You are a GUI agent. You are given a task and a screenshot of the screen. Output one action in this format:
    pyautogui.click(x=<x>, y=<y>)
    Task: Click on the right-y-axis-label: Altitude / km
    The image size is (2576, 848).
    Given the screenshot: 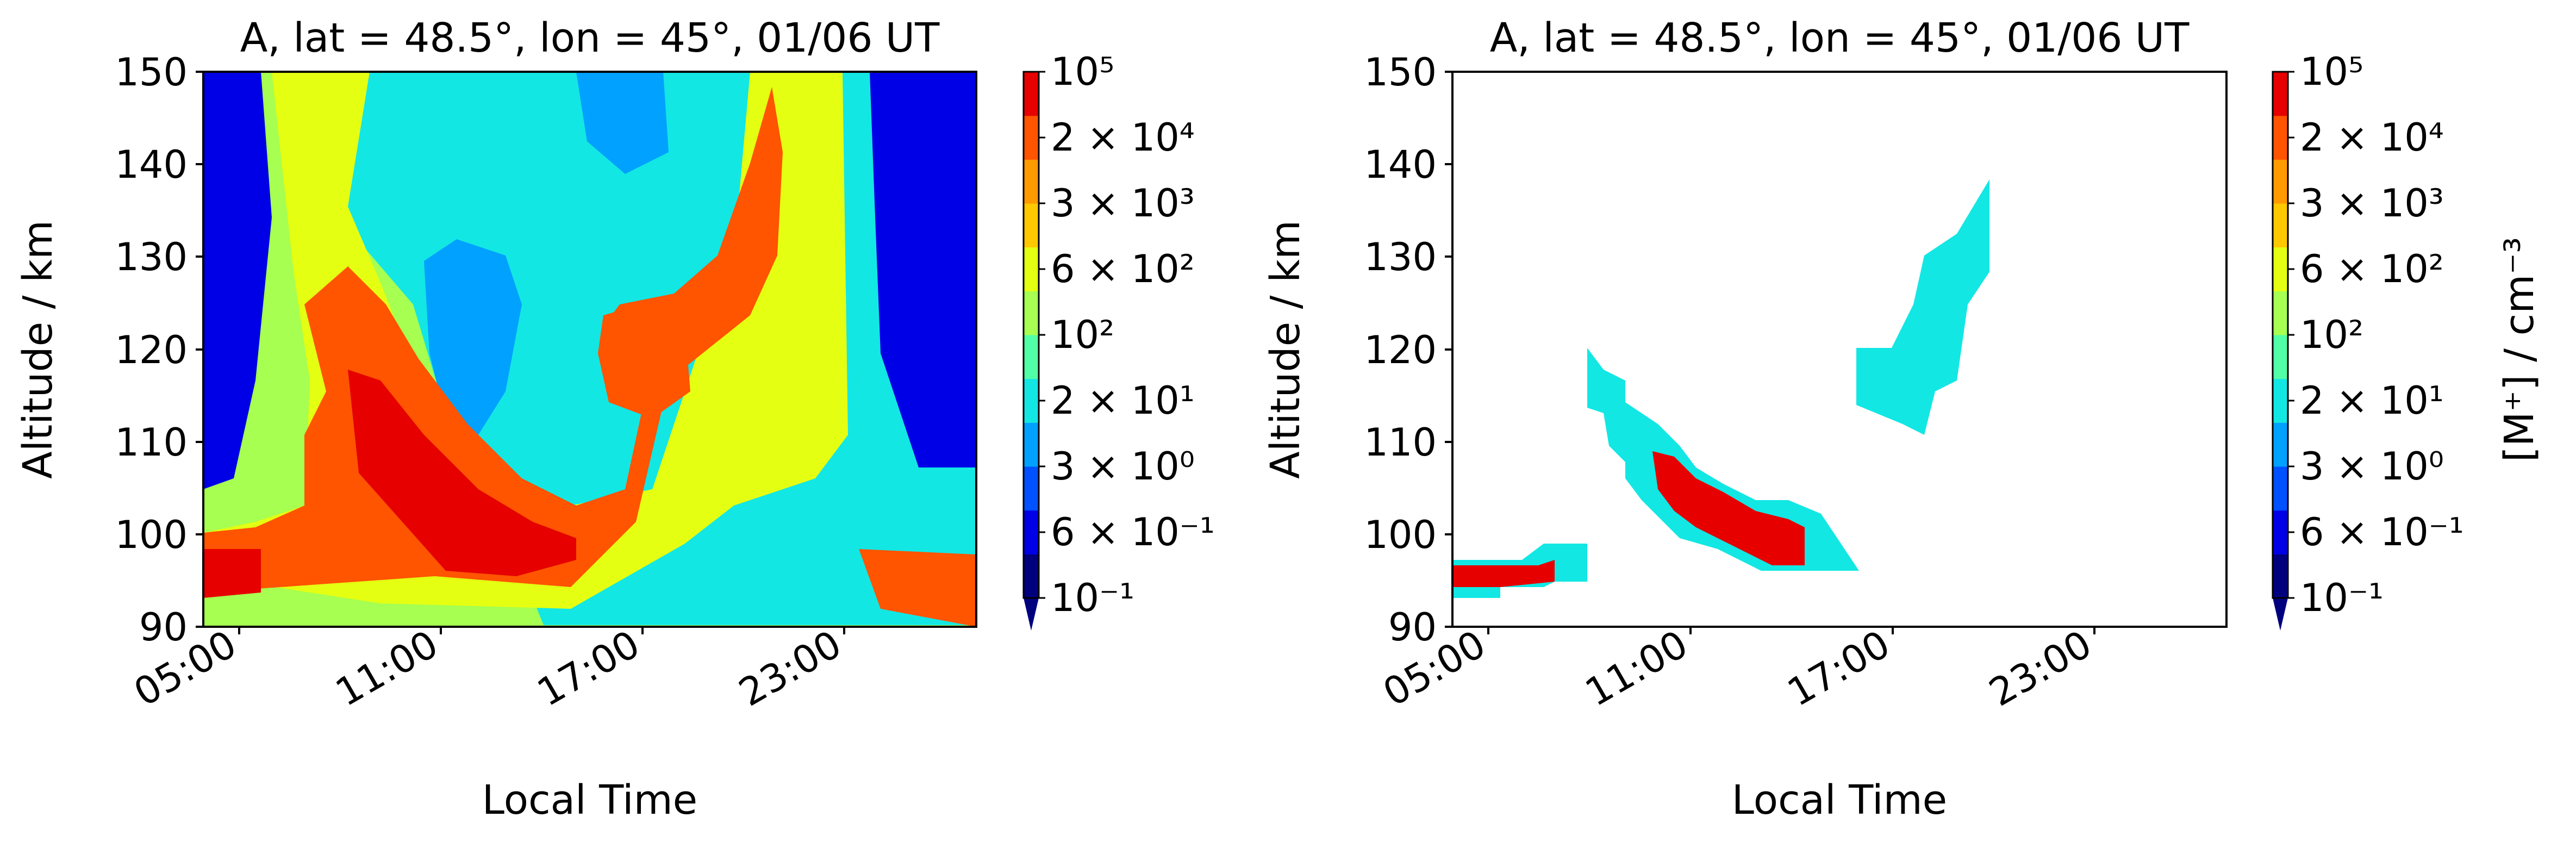 What is the action you would take?
    pyautogui.click(x=1286, y=349)
    